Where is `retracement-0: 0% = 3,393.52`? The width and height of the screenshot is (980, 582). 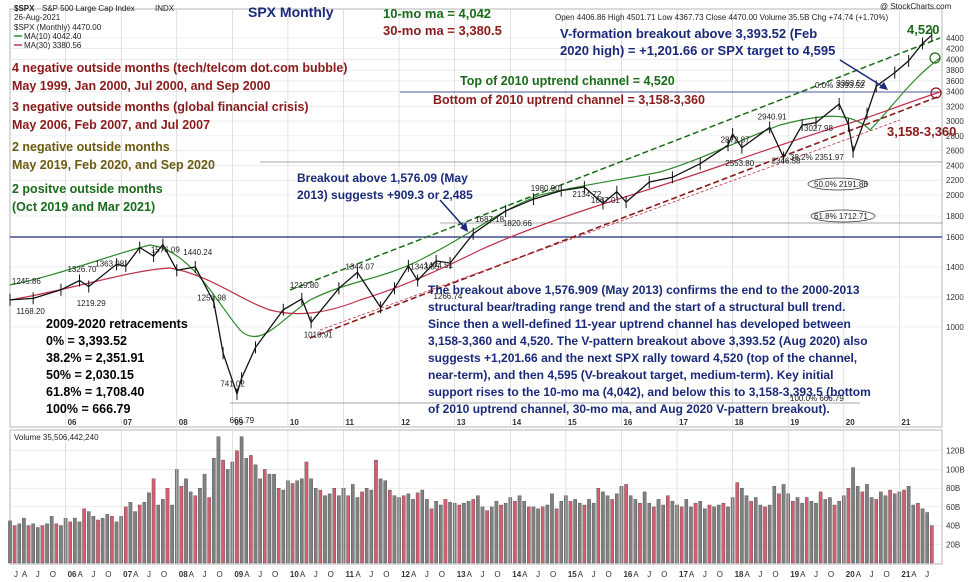
retracement-0: 0% = 3,393.52 is located at coordinates (86, 341).